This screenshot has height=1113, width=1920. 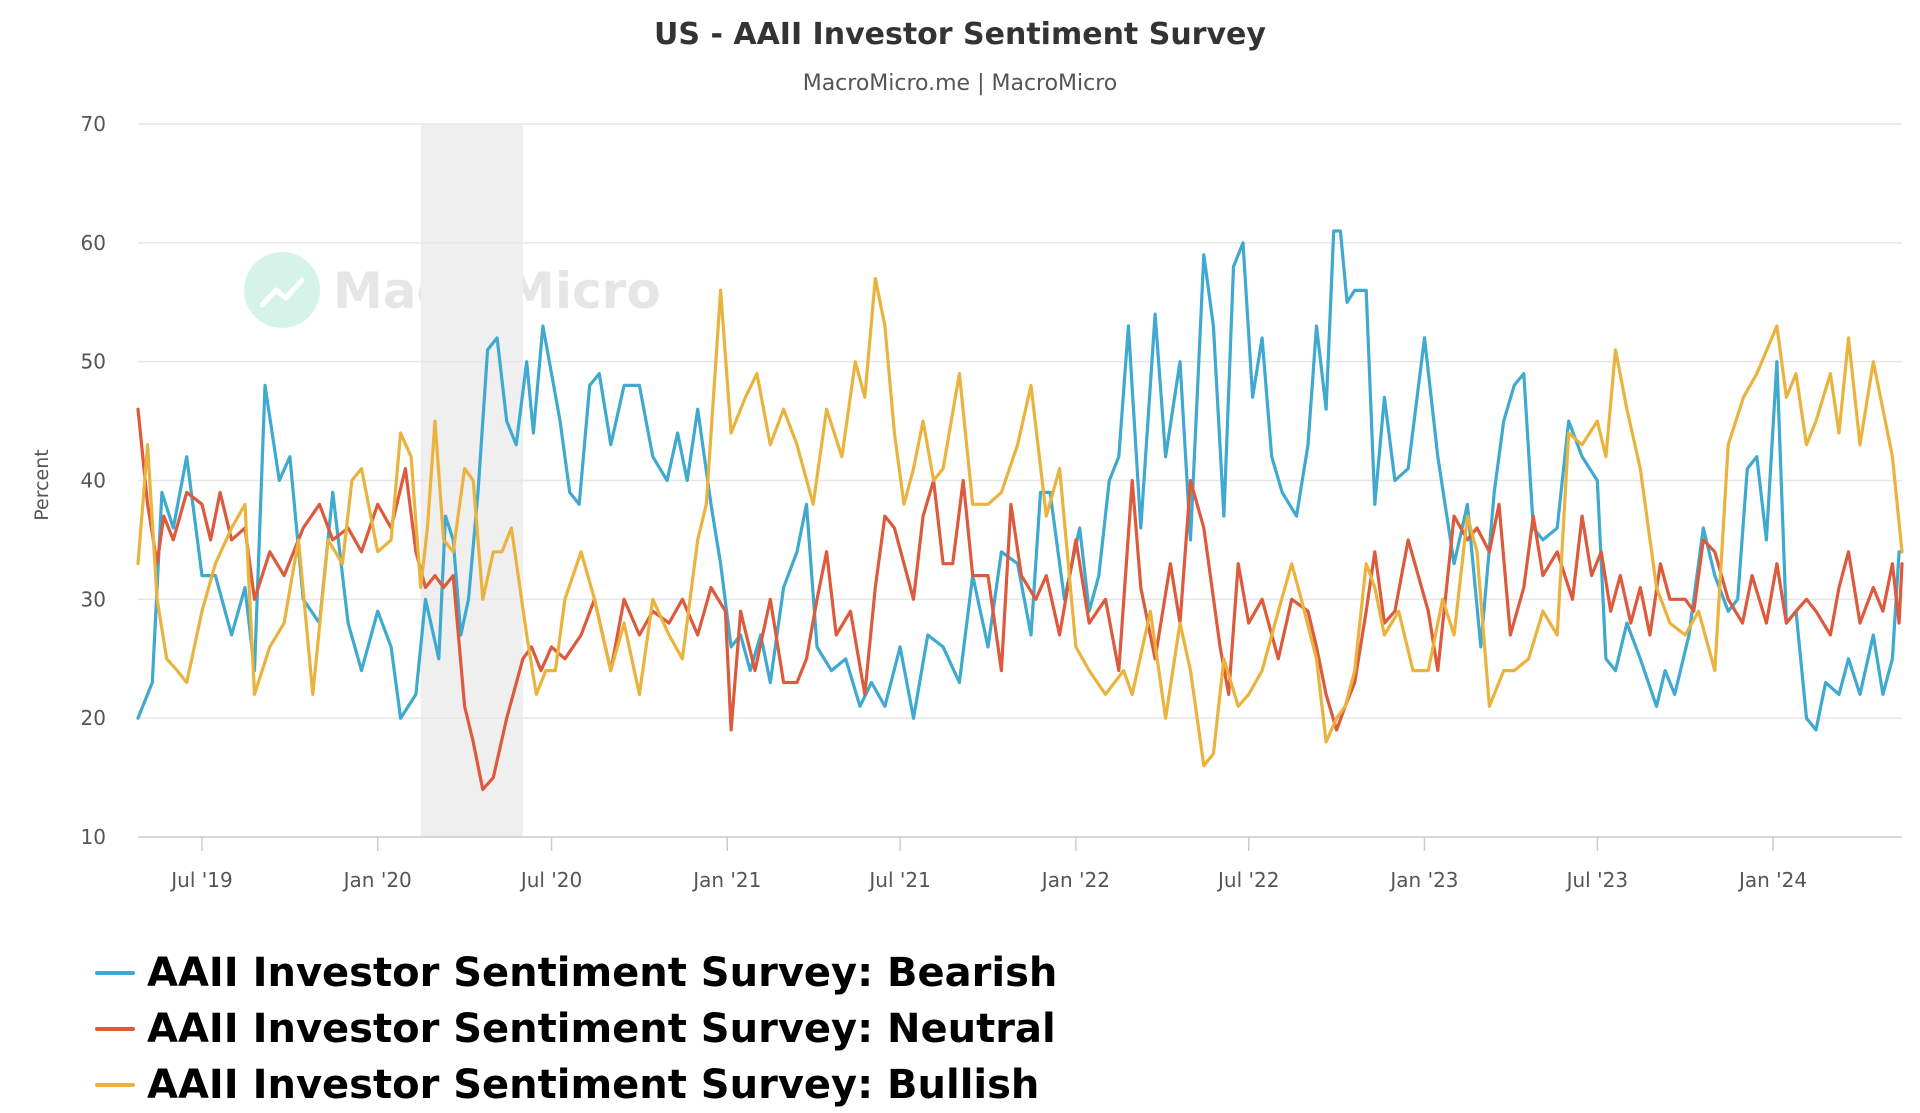 I want to click on x-tick-label-2: Jul '20, so click(x=550, y=880).